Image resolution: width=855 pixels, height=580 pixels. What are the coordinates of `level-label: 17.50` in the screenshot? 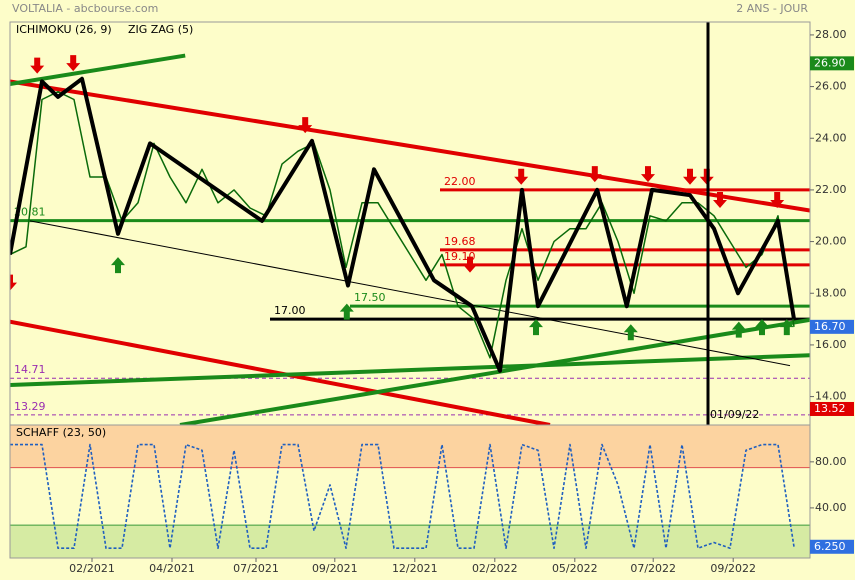 It's located at (370, 297).